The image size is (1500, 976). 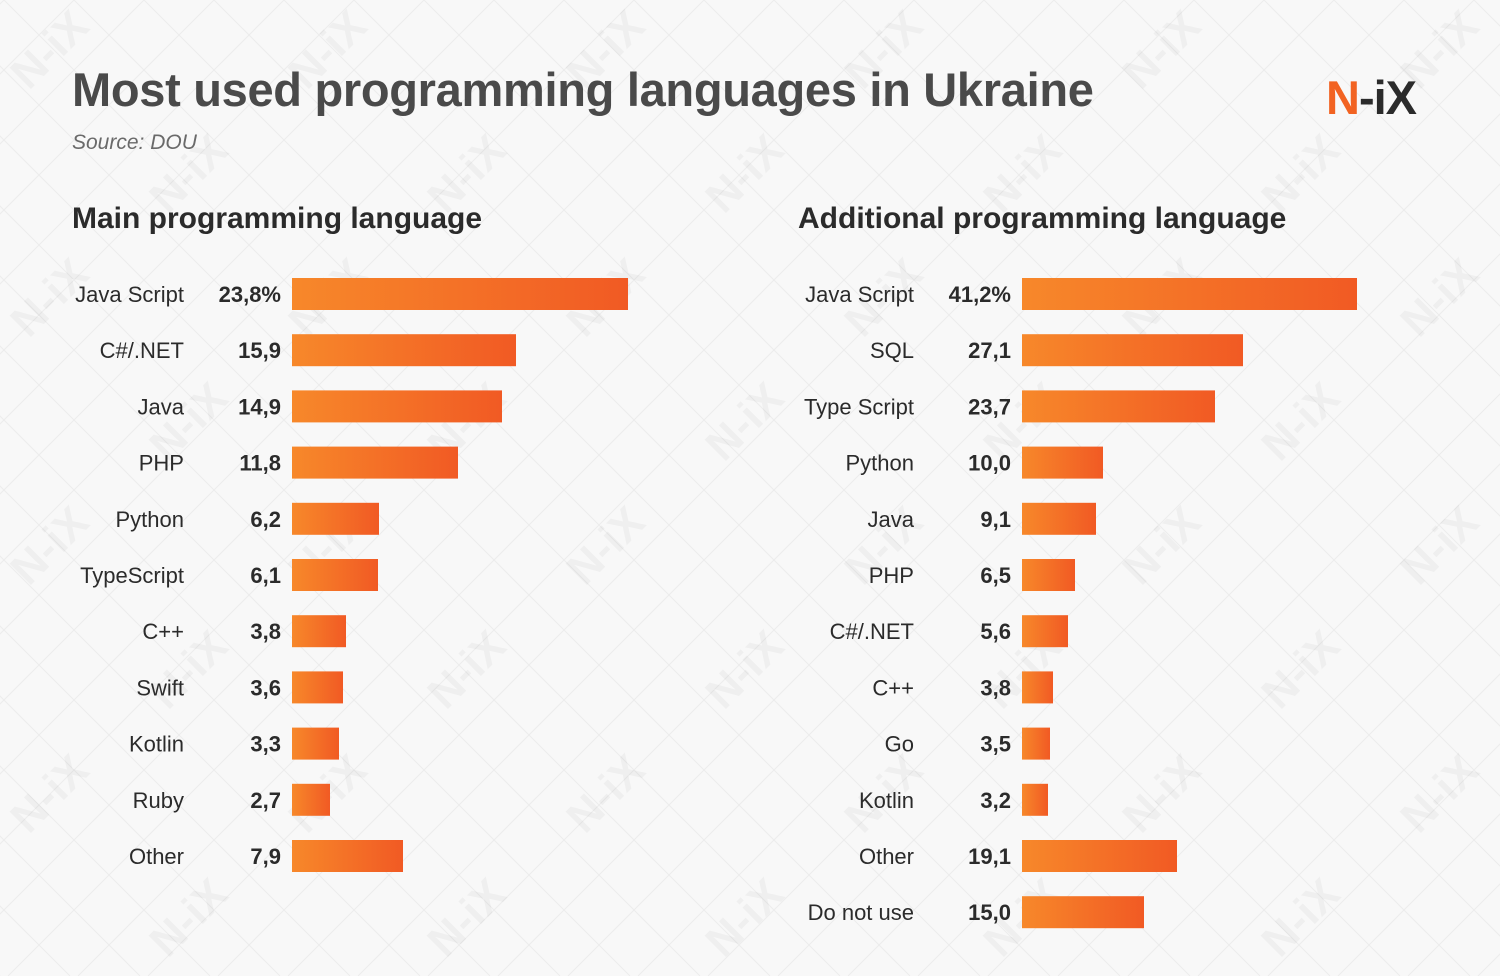 I want to click on main-bar-ruby, so click(x=311, y=799).